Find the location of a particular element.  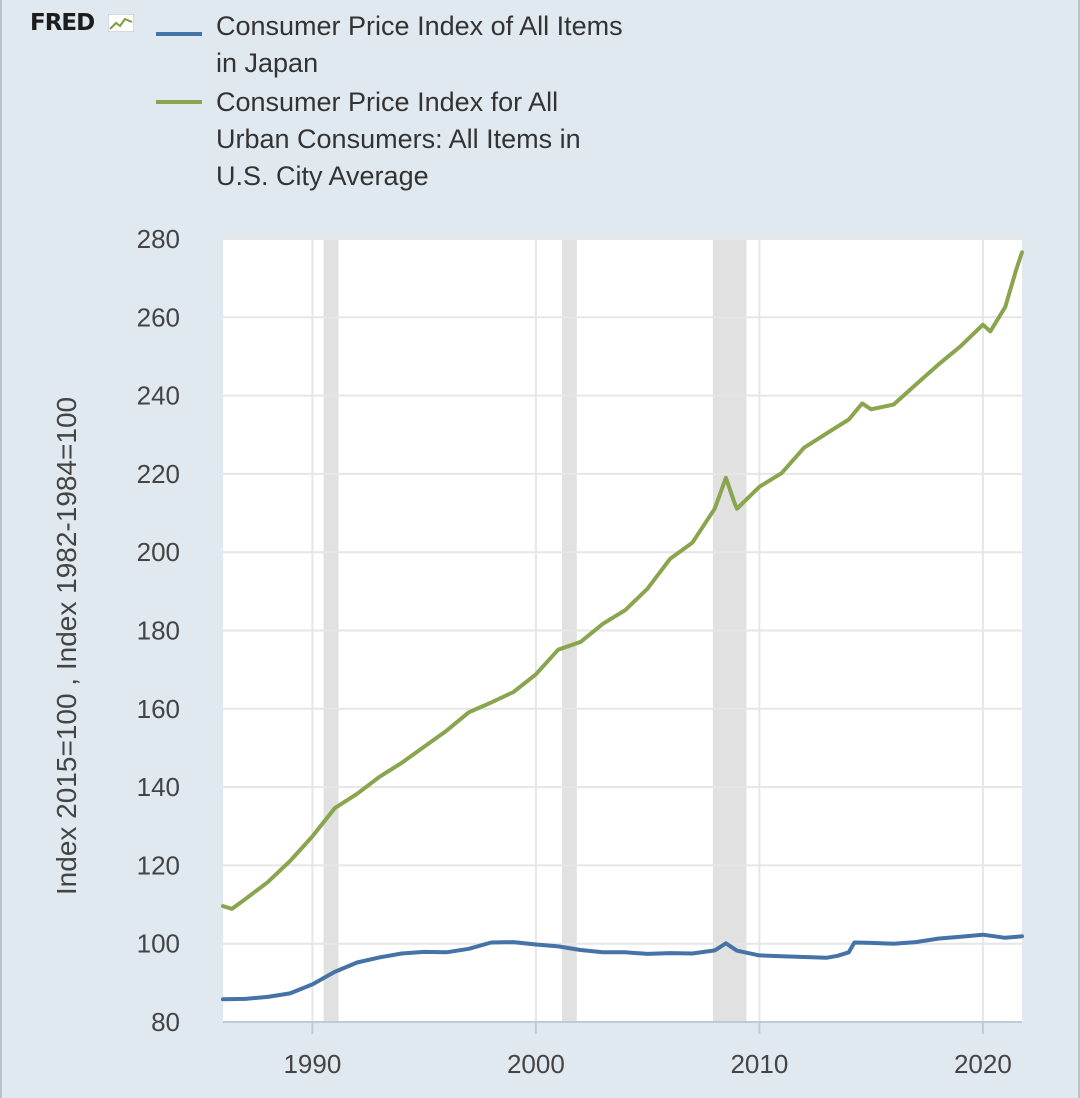

y-axis-ticks: 80 100 120 140 160 180 200 220 240 260 280 is located at coordinates (158, 630).